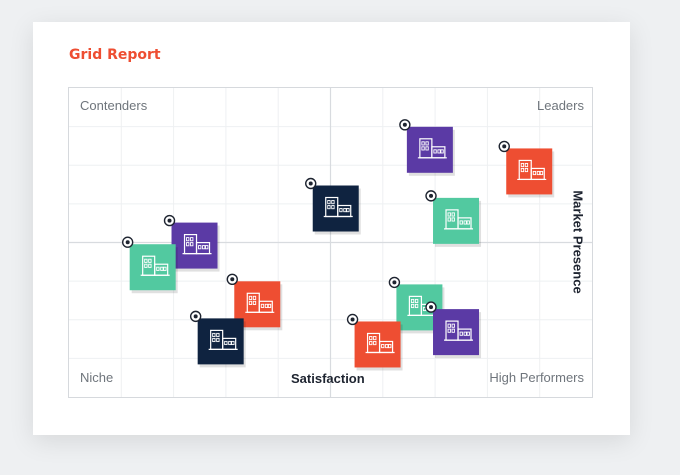 This screenshot has width=680, height=475. What do you see at coordinates (560, 105) in the screenshot?
I see `quadrant-label-leaders: Leaders` at bounding box center [560, 105].